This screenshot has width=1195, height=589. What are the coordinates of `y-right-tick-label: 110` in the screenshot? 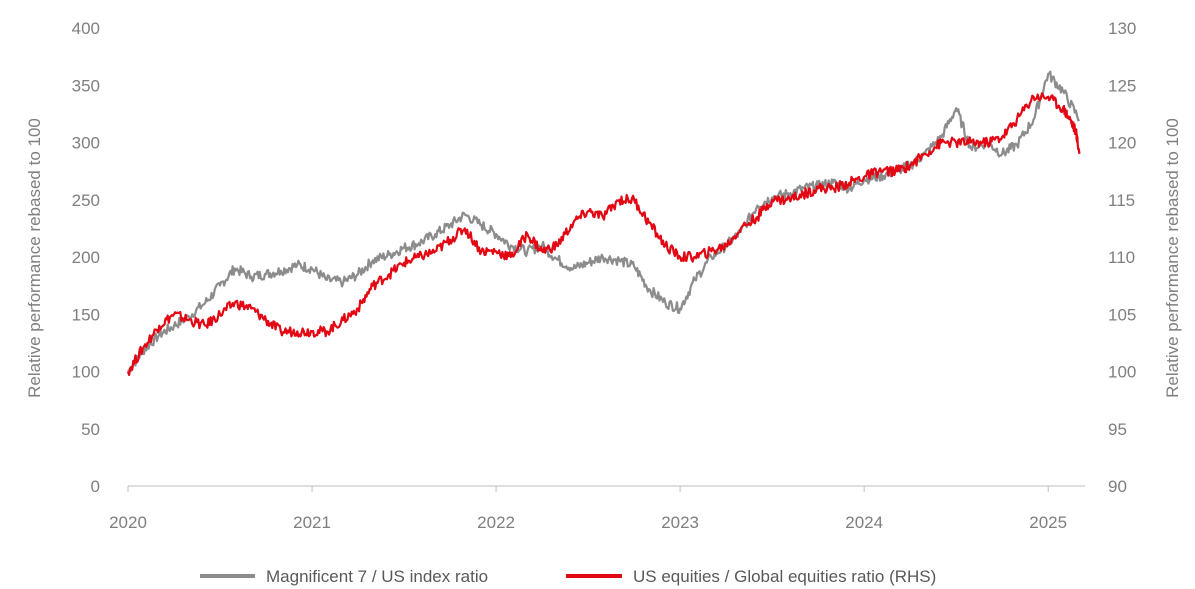 It's located at (1121, 257).